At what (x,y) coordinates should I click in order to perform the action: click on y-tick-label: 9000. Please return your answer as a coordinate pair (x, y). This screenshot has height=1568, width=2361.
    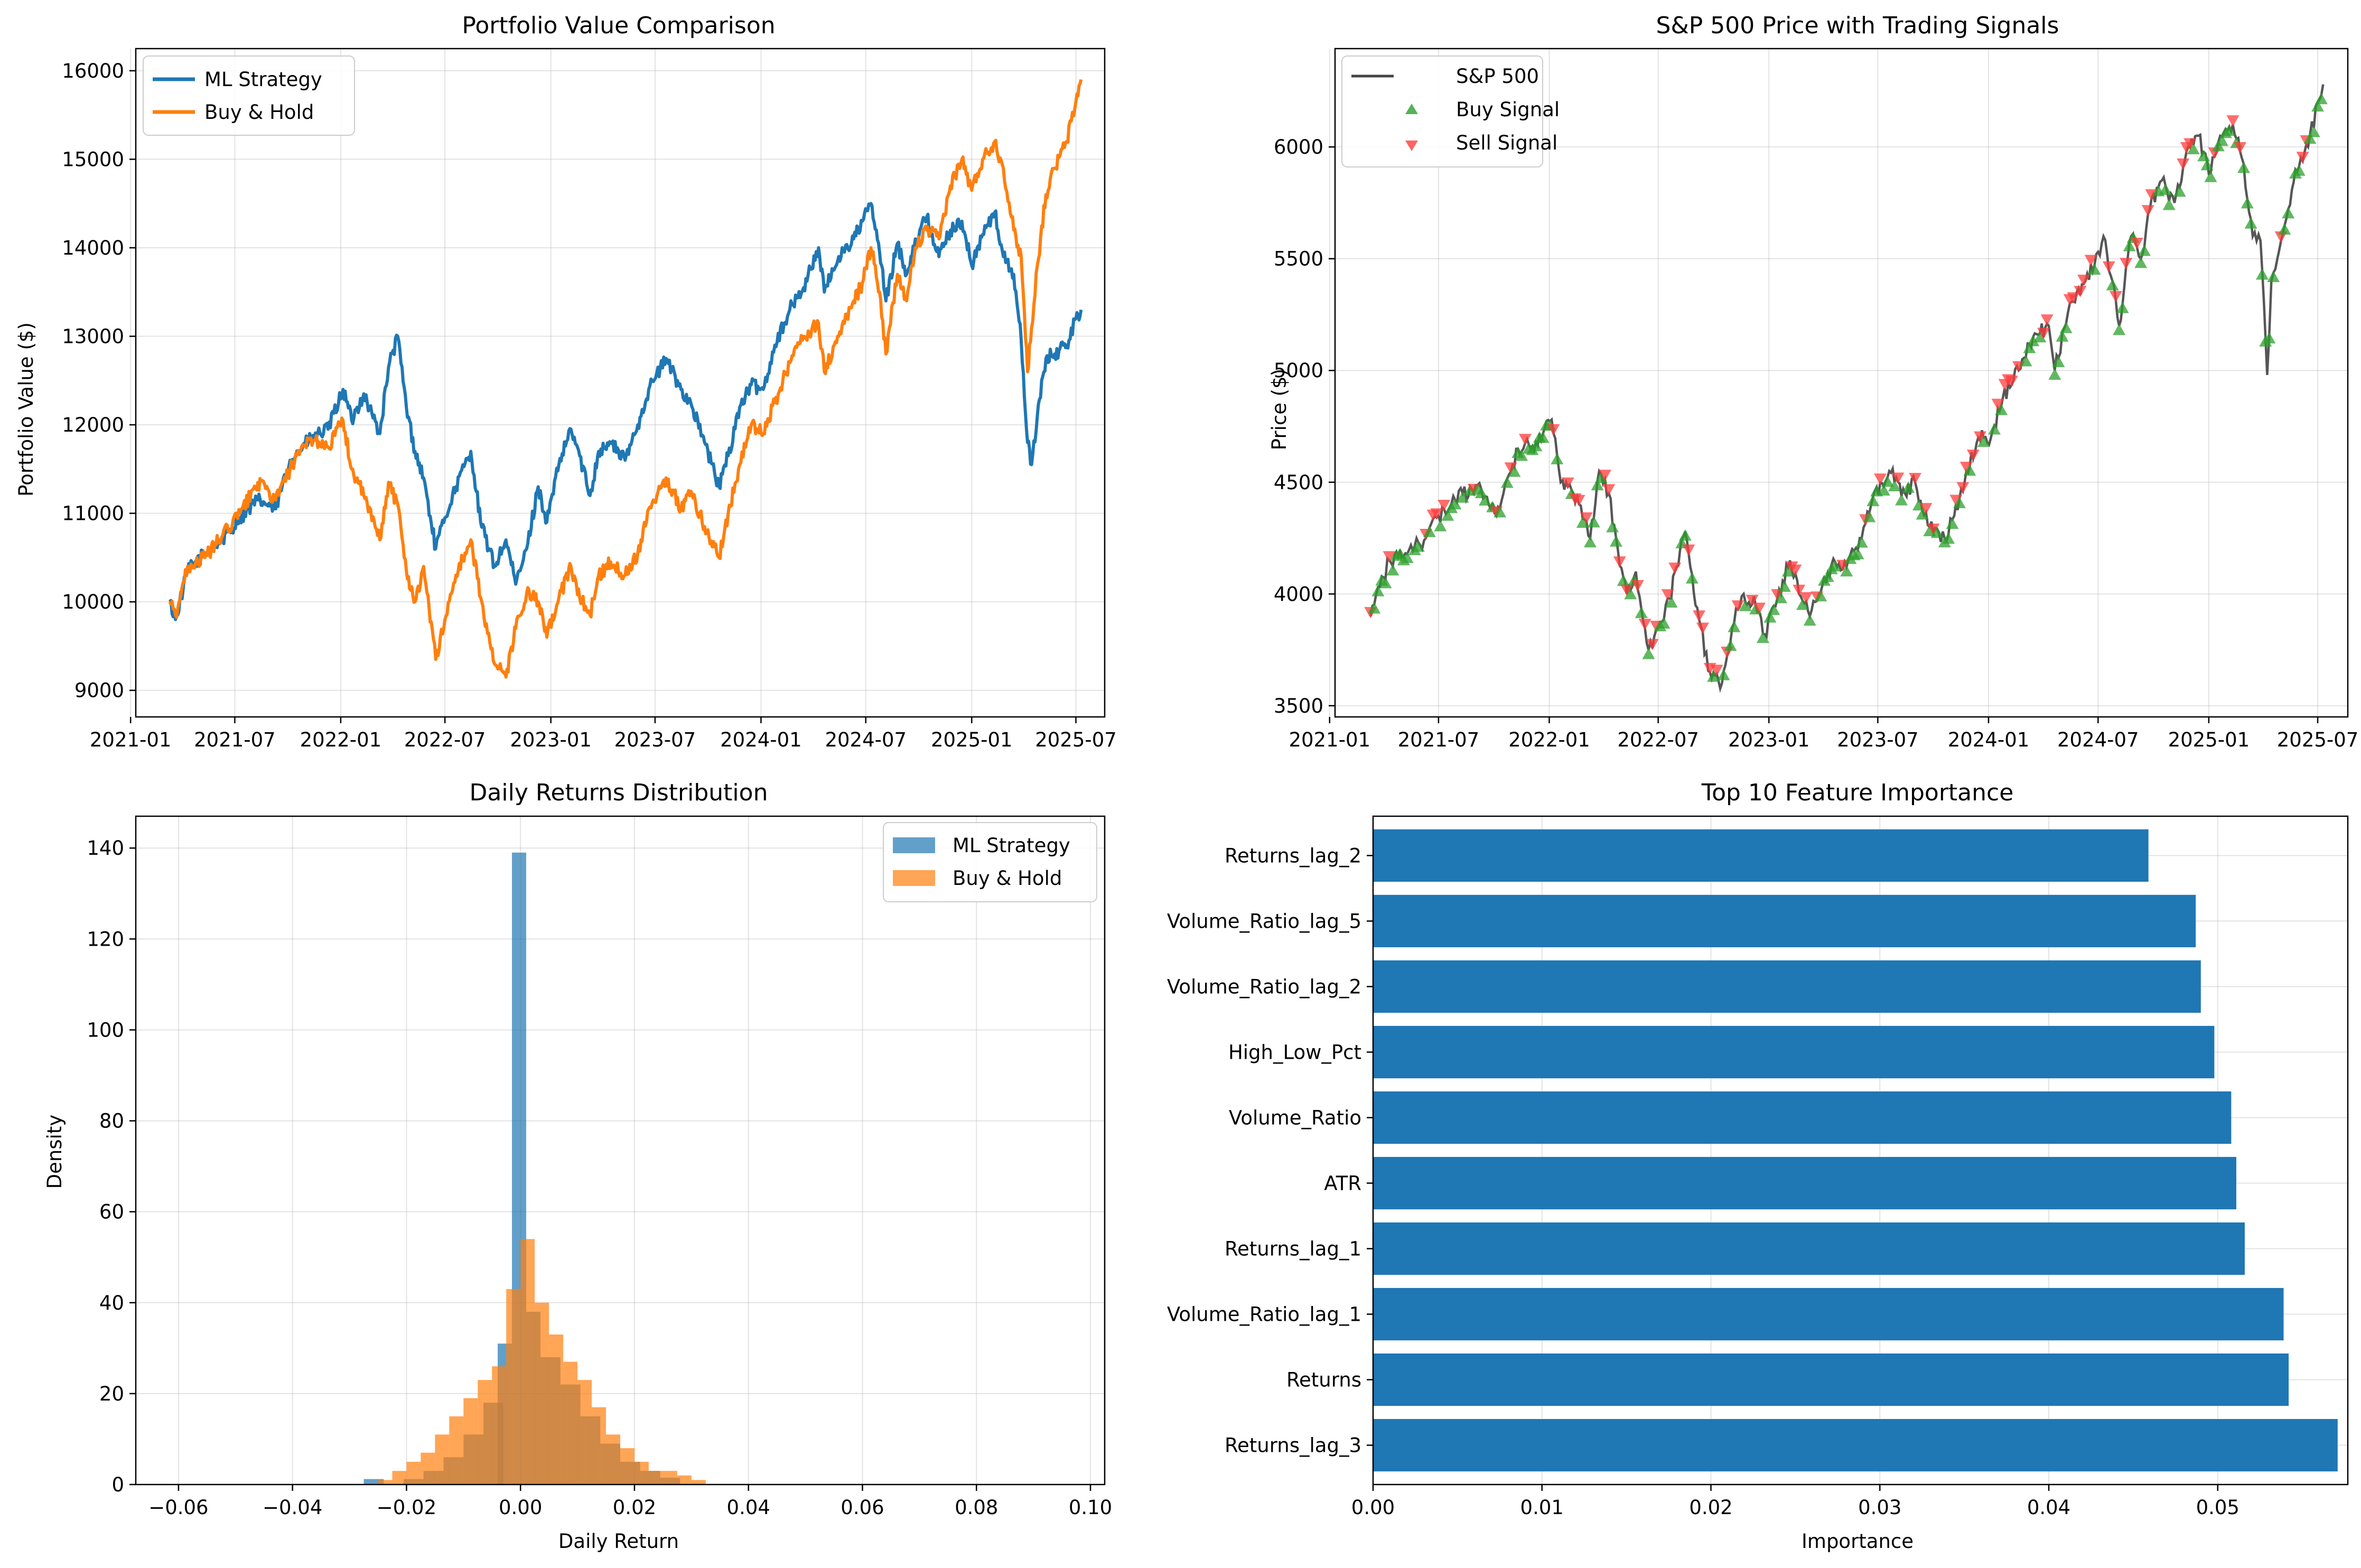
    Looking at the image, I should click on (99, 690).